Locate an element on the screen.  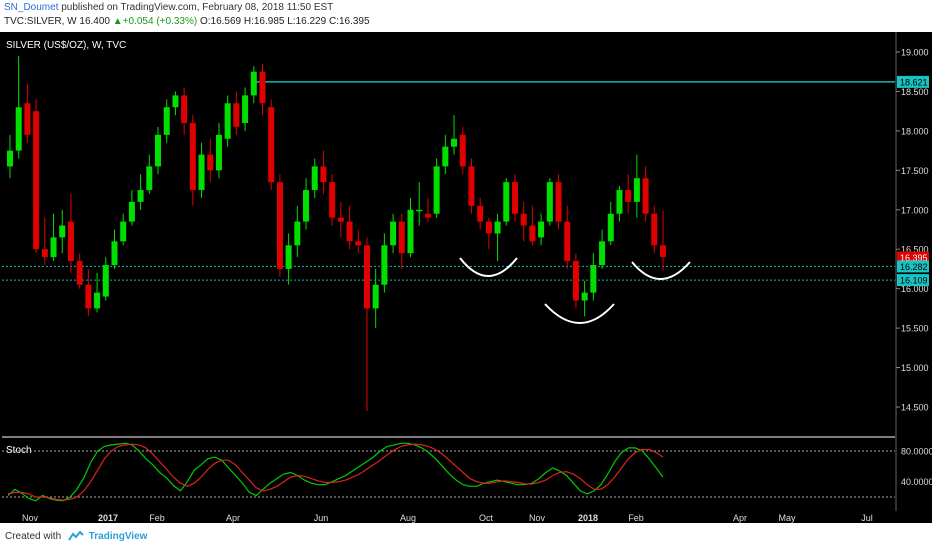
tradingview-brand: TradingView is located at coordinates (118, 536).